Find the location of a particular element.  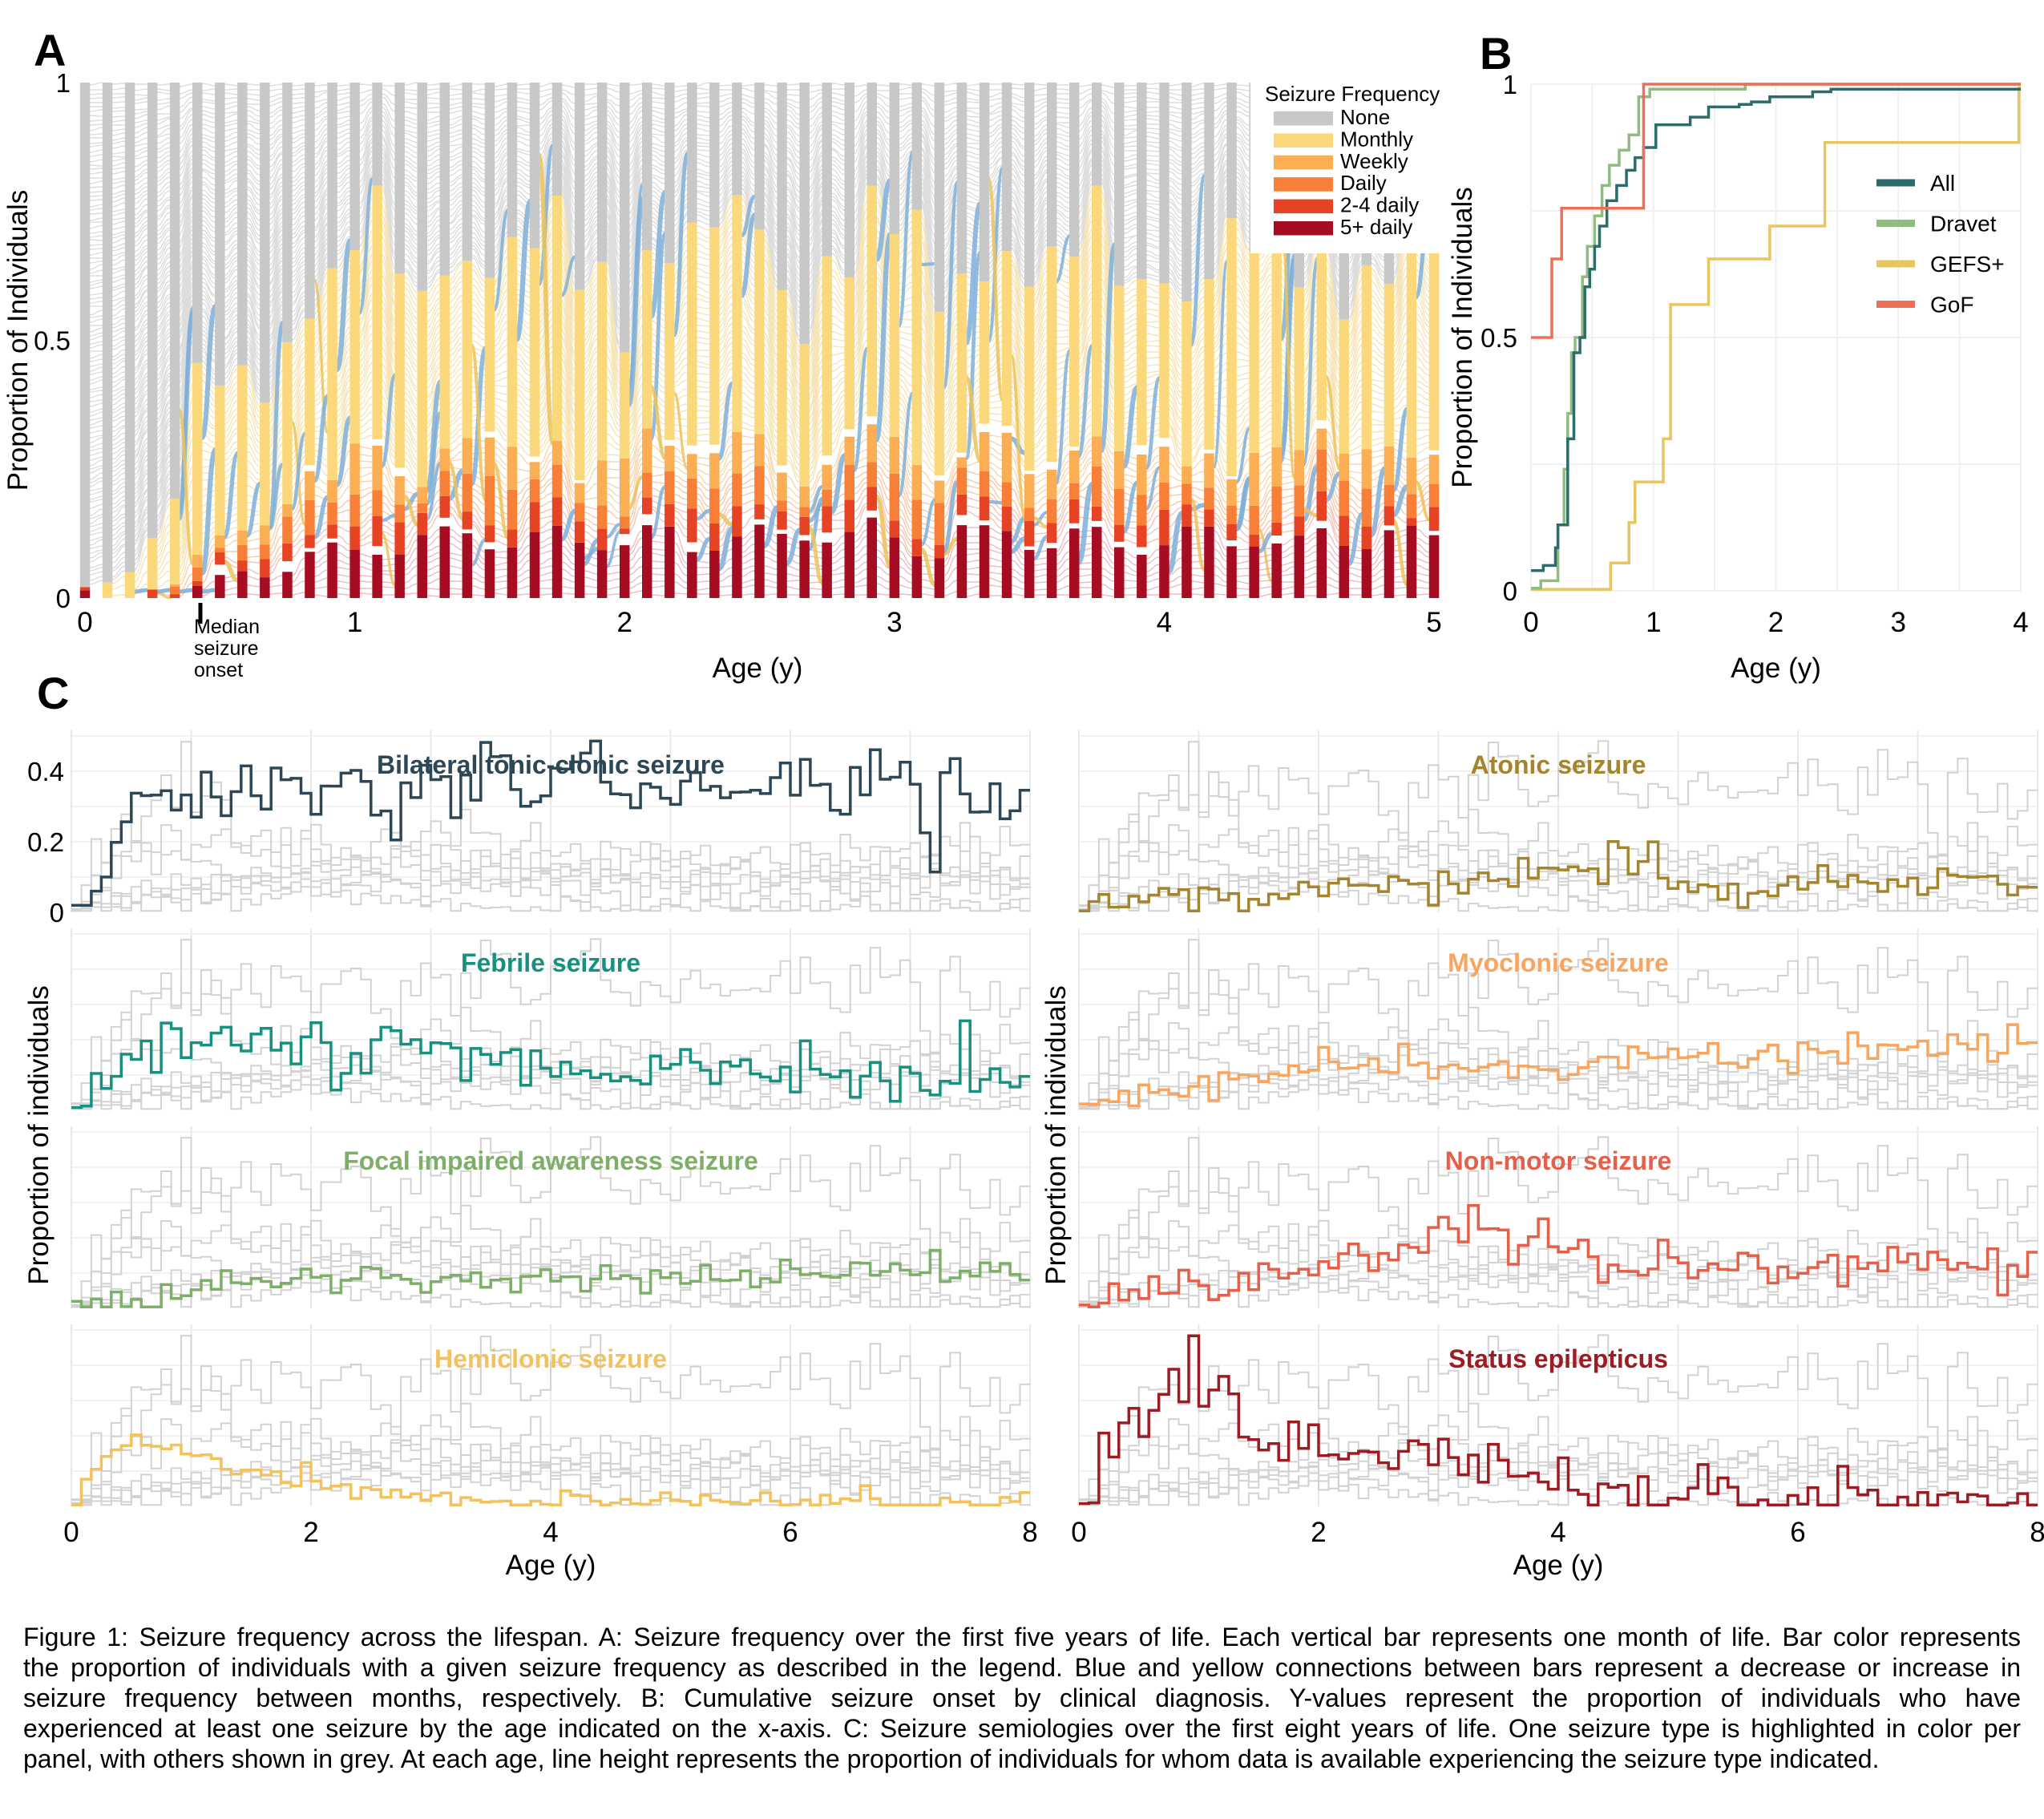

svg-text: Median is located at coordinates (227, 627).